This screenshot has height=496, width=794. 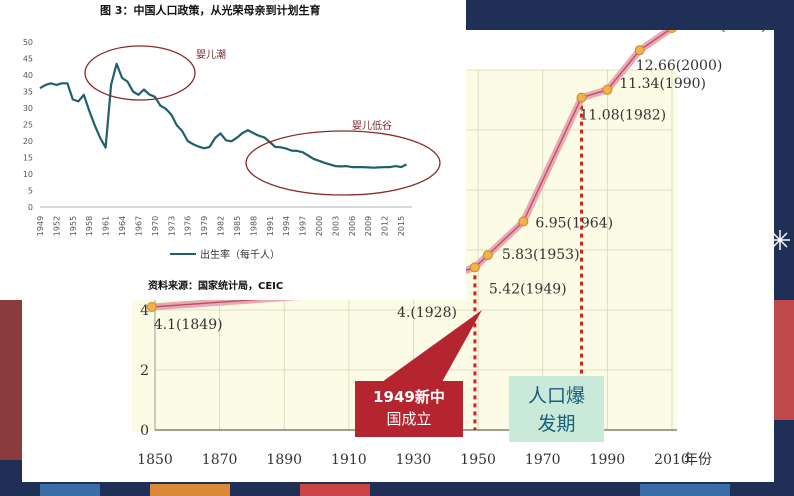 What do you see at coordinates (220, 460) in the screenshot?
I see `x-tick-label: 1870` at bounding box center [220, 460].